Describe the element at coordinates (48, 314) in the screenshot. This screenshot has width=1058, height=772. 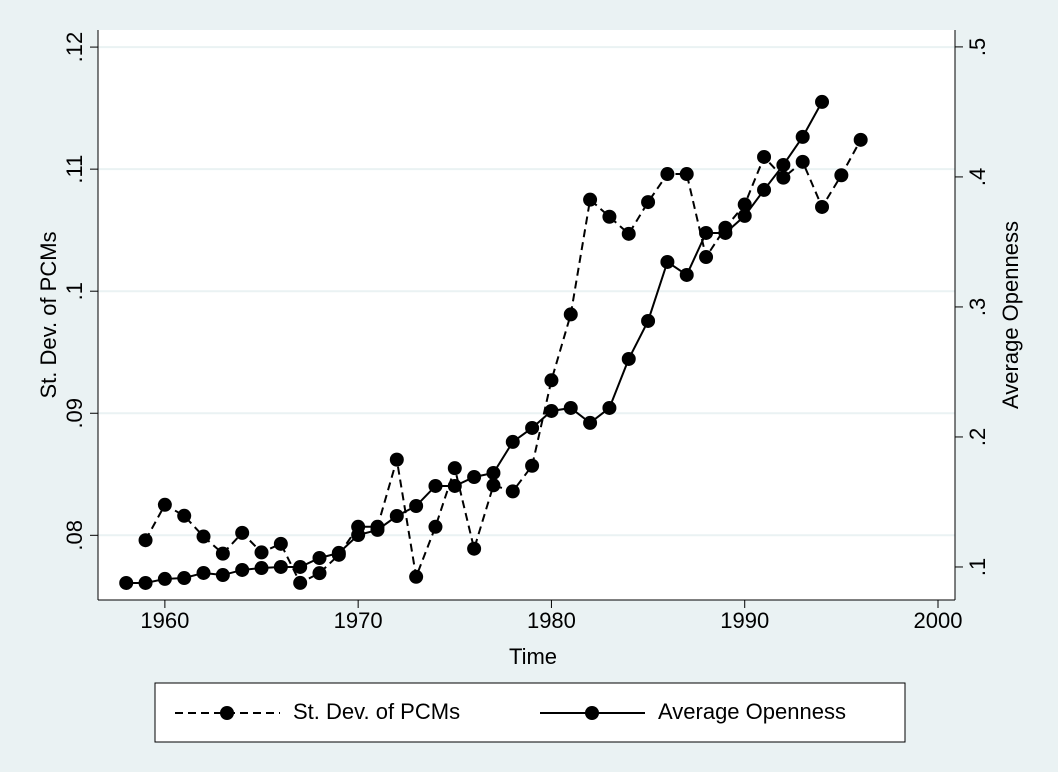
I see `y-axis-title: St. Dev. of PCMs` at that location.